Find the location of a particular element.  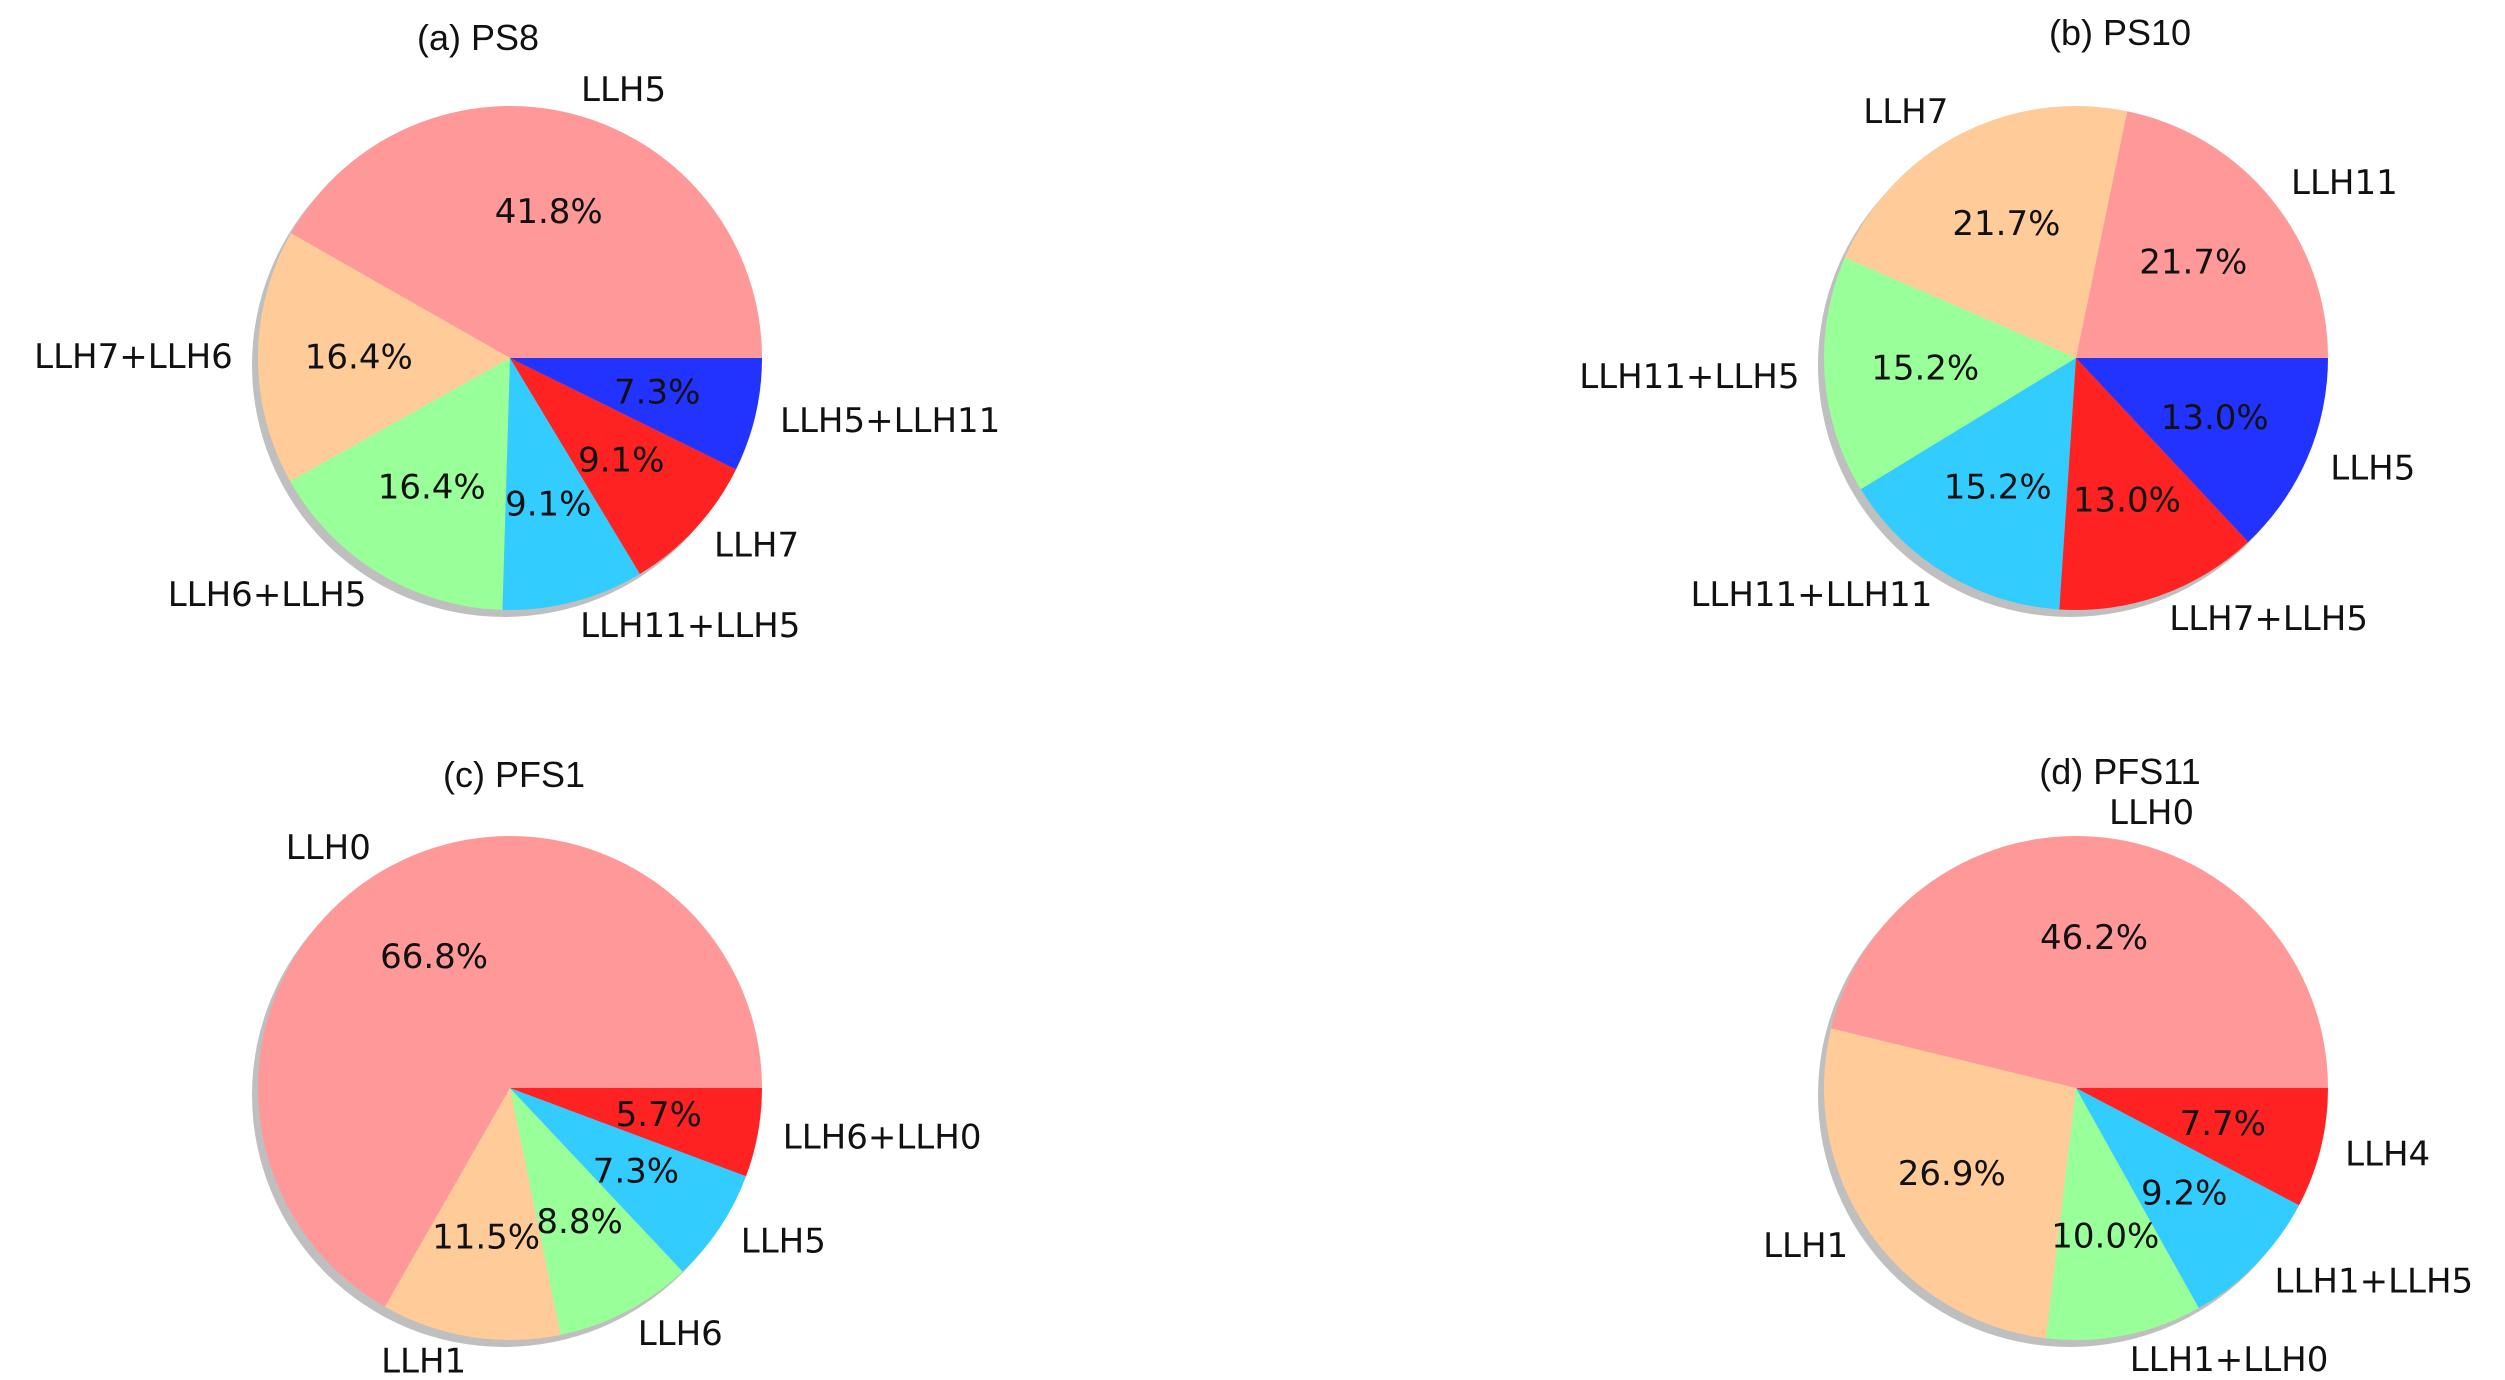

chart-title: (c) PFS1 is located at coordinates (514, 774).